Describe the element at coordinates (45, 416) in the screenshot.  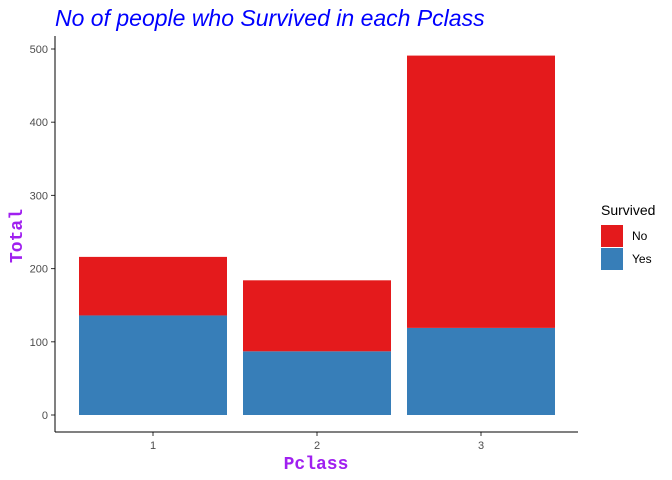
I see `y-tick-label: 0` at that location.